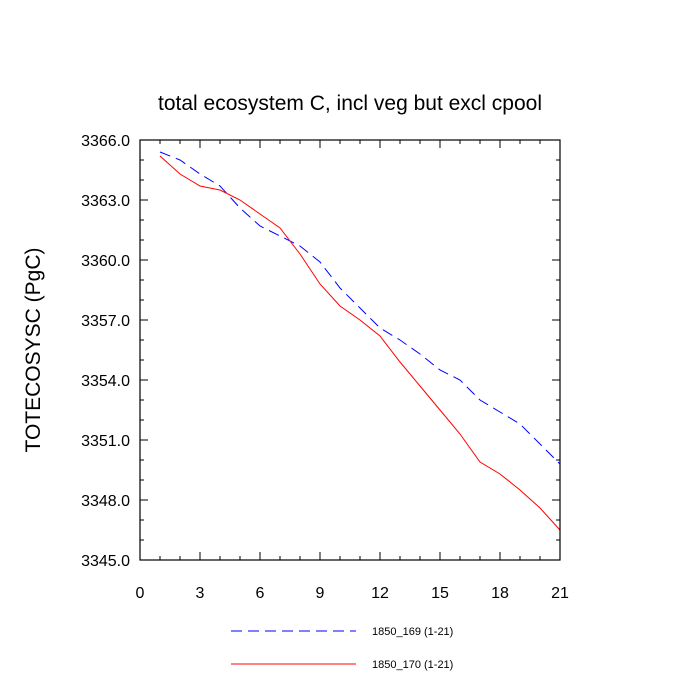  What do you see at coordinates (380, 593) in the screenshot?
I see `x-tick-label: 12` at bounding box center [380, 593].